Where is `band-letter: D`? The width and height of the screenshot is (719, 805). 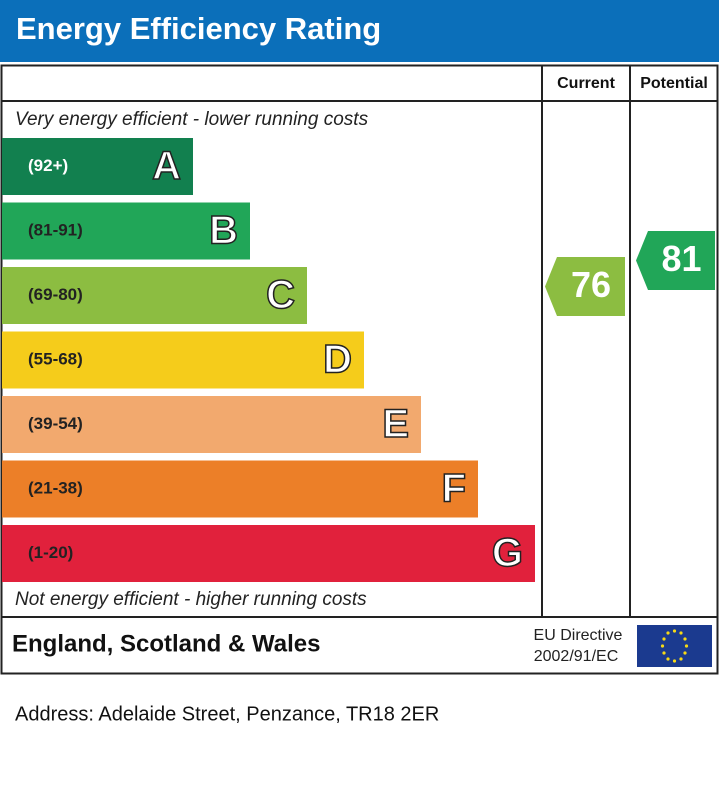 band-letter: D is located at coordinates (337, 360).